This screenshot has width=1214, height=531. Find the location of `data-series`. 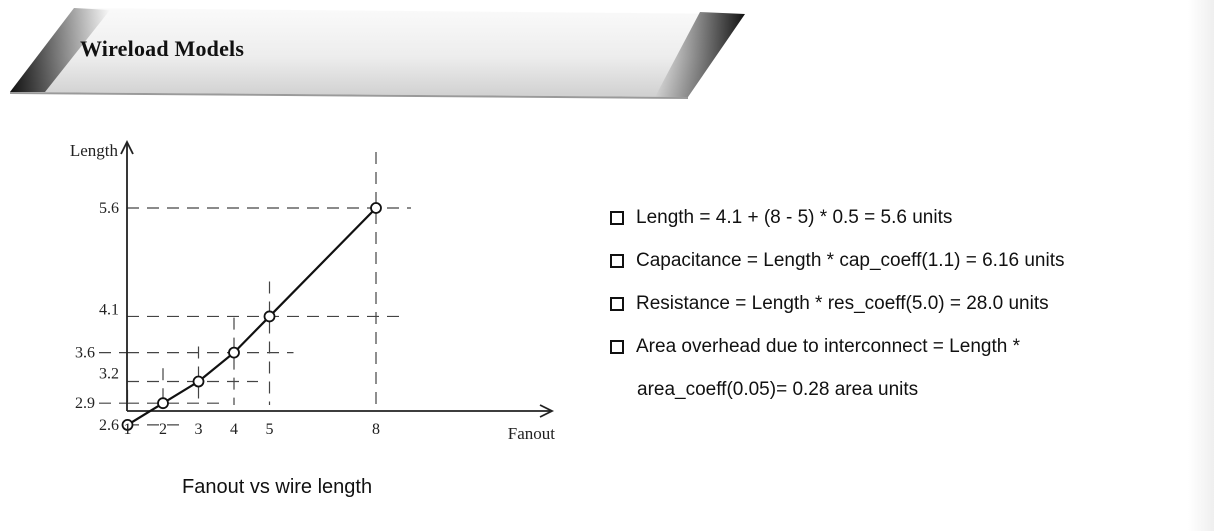

data-series is located at coordinates (251, 316).